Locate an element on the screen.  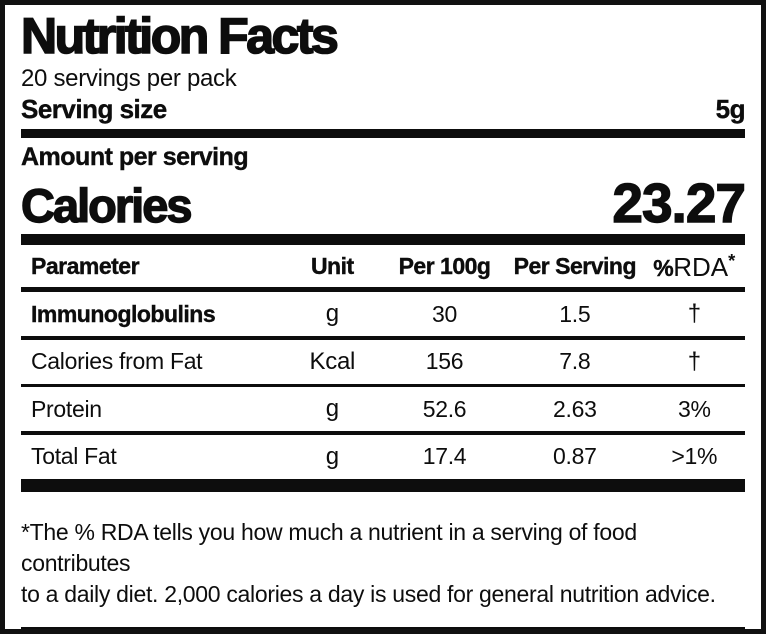
row-per-serving: 7.8 is located at coordinates (575, 361).